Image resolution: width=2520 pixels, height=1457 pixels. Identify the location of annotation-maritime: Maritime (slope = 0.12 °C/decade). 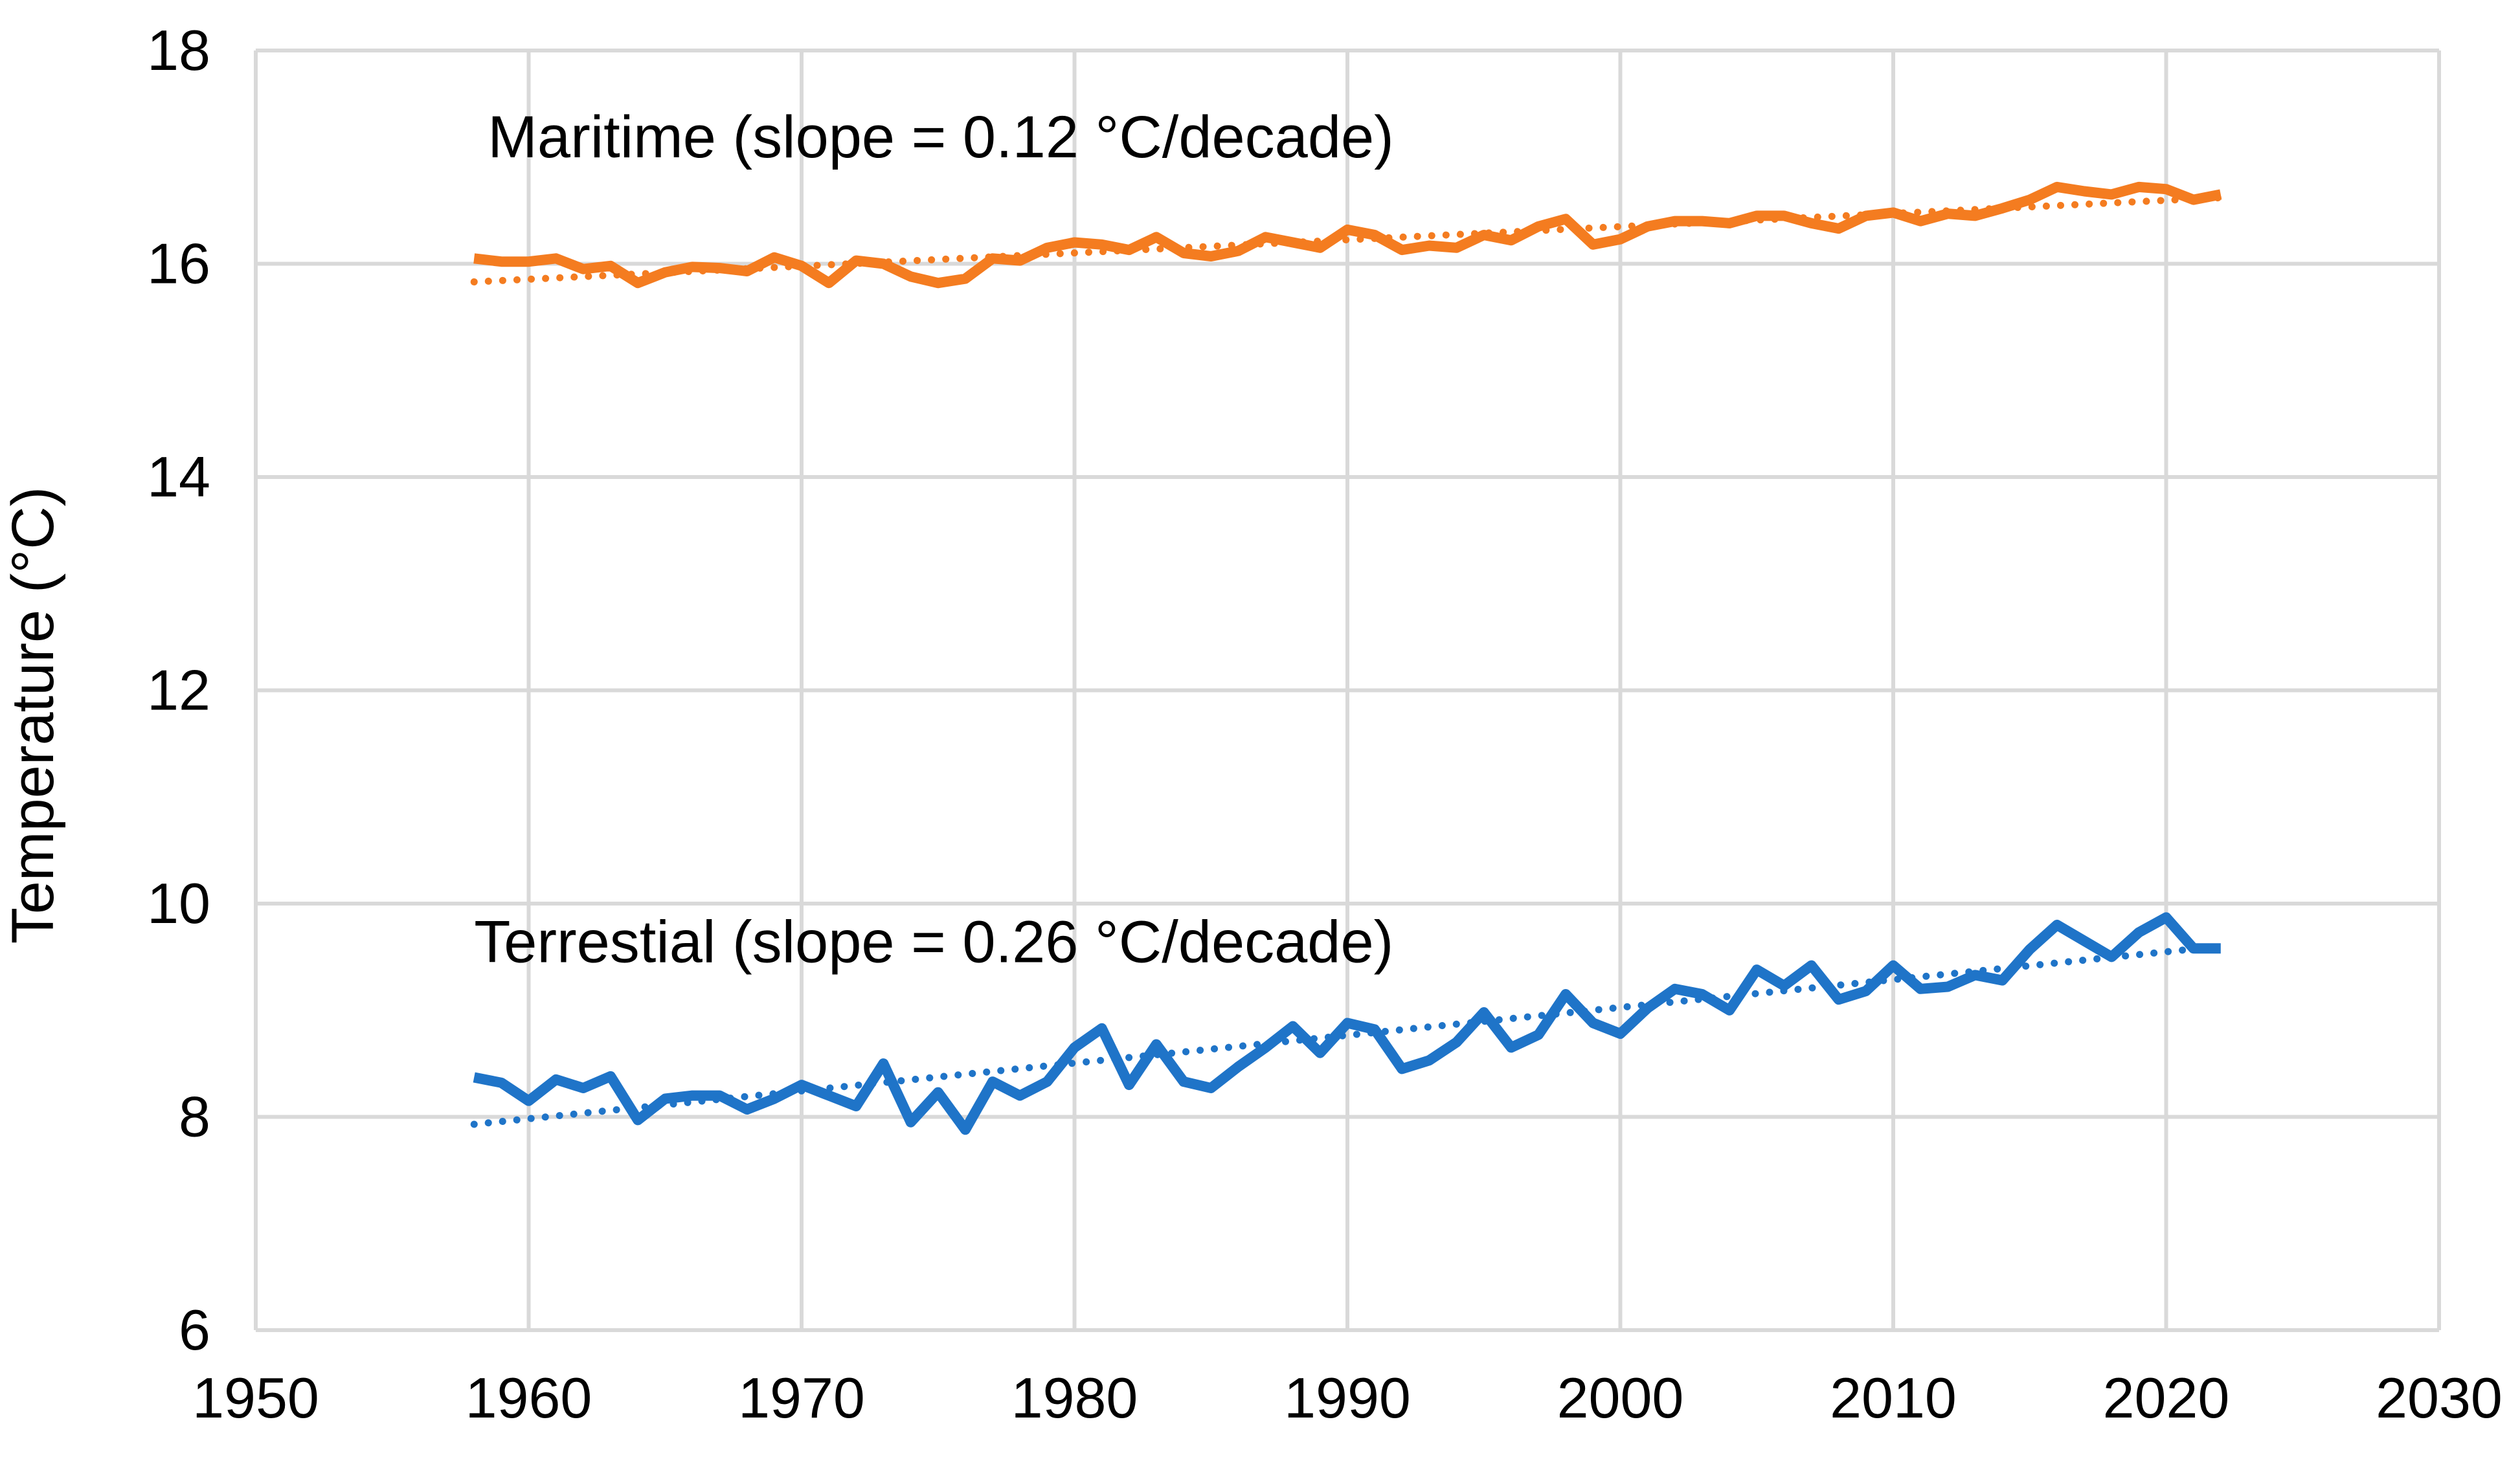
(941, 137).